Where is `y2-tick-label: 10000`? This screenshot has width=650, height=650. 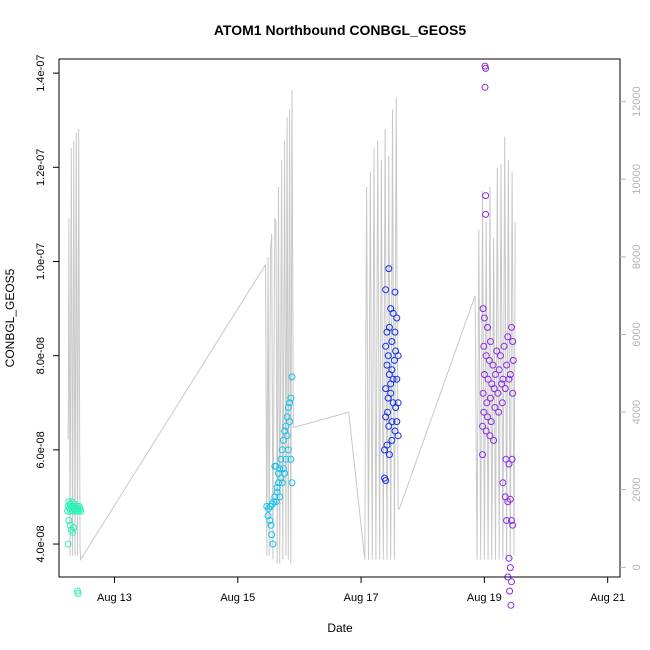 y2-tick-label: 10000 is located at coordinates (637, 179).